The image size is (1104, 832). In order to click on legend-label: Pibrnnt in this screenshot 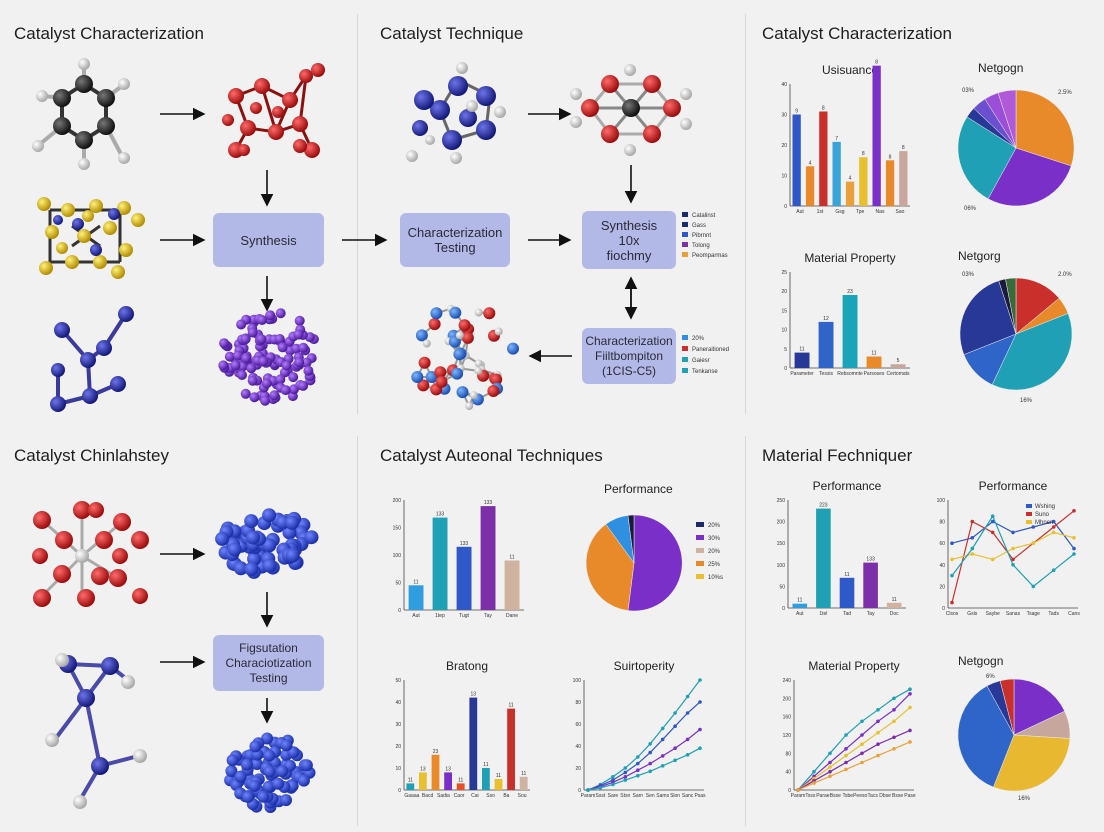, I will do `click(701, 236)`.